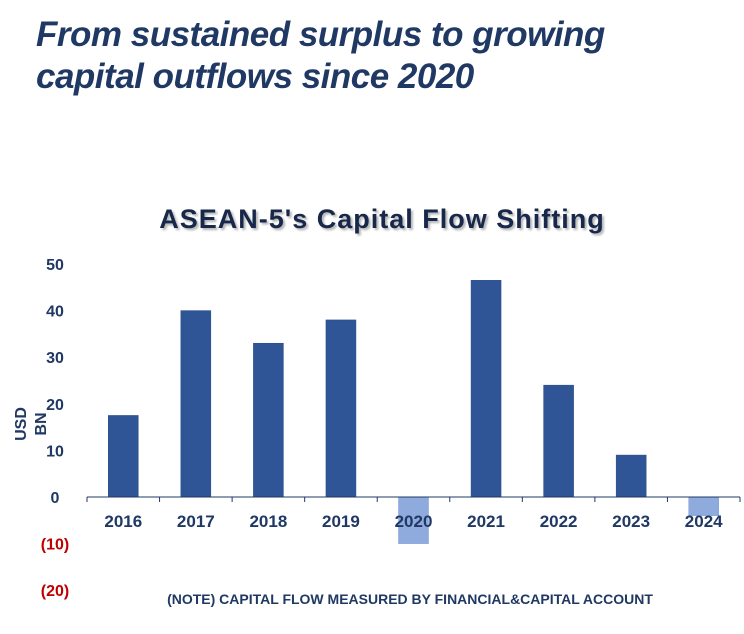 The width and height of the screenshot is (744, 634). I want to click on y-tick-label: 20, so click(55, 405).